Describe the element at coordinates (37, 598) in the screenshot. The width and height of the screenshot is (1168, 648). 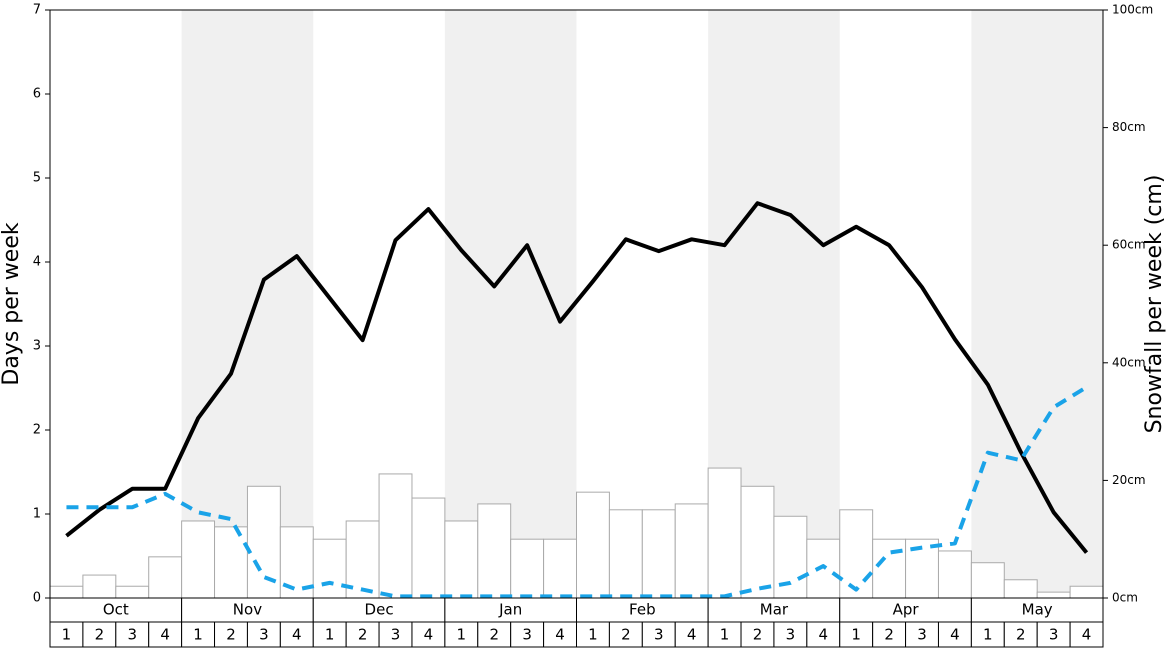
I see `y-tick-label: 0` at that location.